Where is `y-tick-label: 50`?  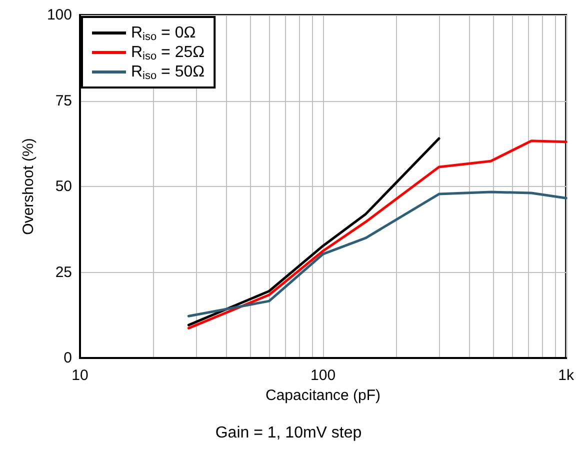
y-tick-label: 50 is located at coordinates (63, 186).